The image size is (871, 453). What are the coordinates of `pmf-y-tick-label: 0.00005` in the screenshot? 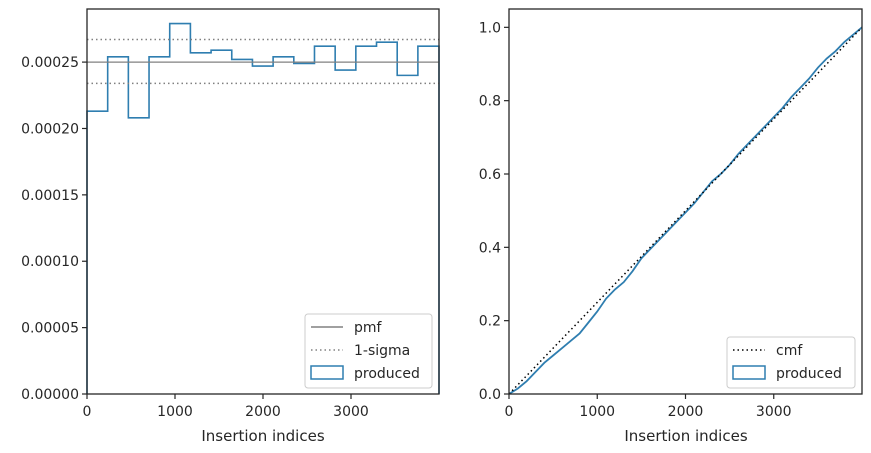 It's located at (50, 329).